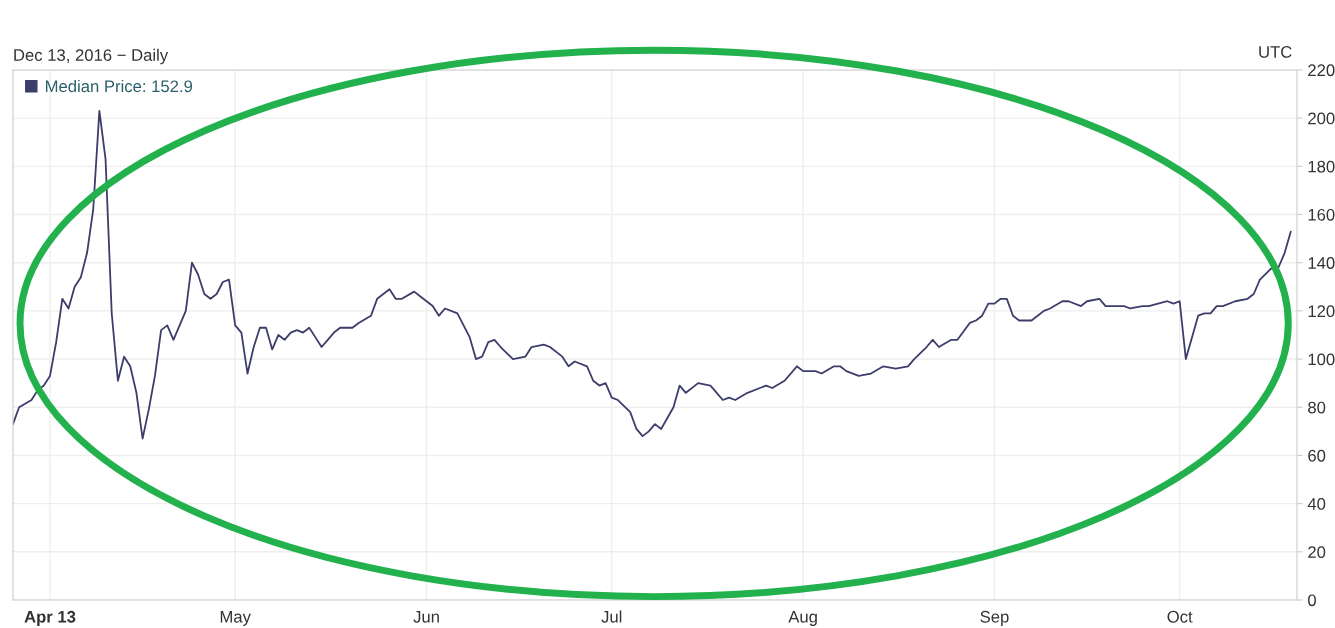 The image size is (1335, 628). Describe the element at coordinates (119, 86) in the screenshot. I see `legend-label: Median Price: 152.9` at that location.